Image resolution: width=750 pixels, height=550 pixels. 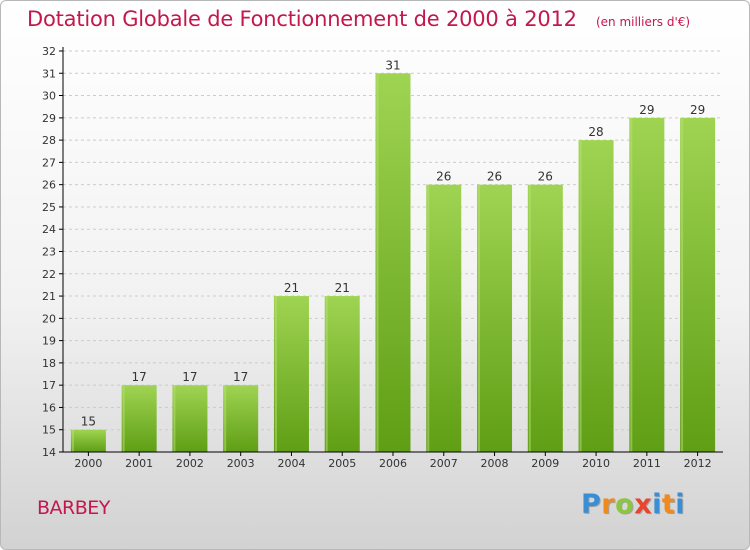 I want to click on y-tick-label: 20, so click(x=49, y=318).